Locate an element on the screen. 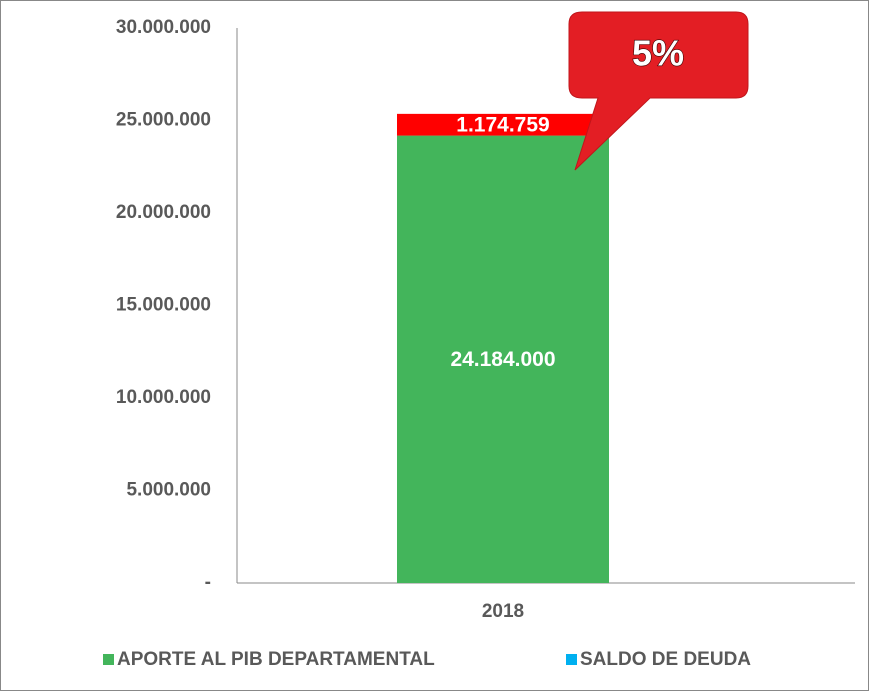  callout: 5% is located at coordinates (658, 91).